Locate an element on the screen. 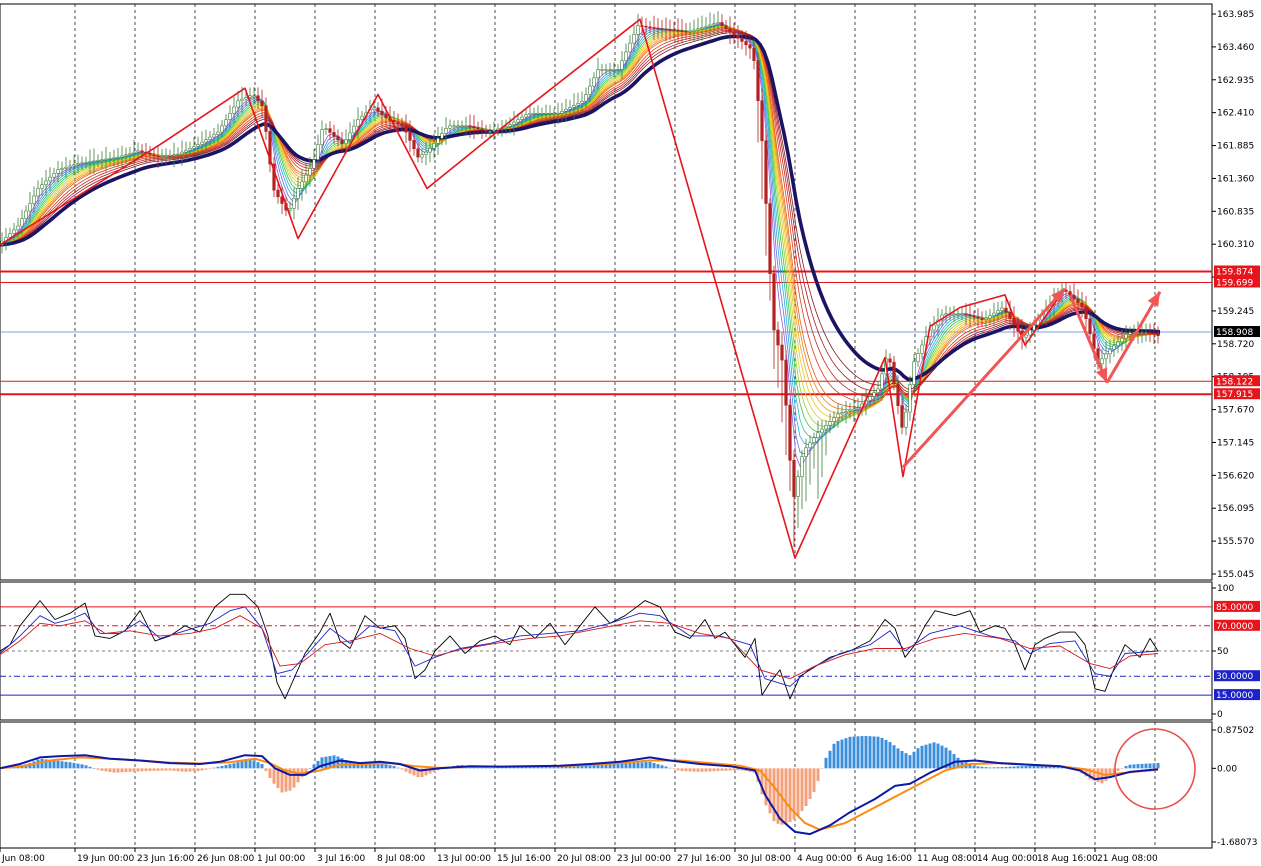 The image size is (1261, 866). price-tick-label: 161.360 is located at coordinates (1235, 179).